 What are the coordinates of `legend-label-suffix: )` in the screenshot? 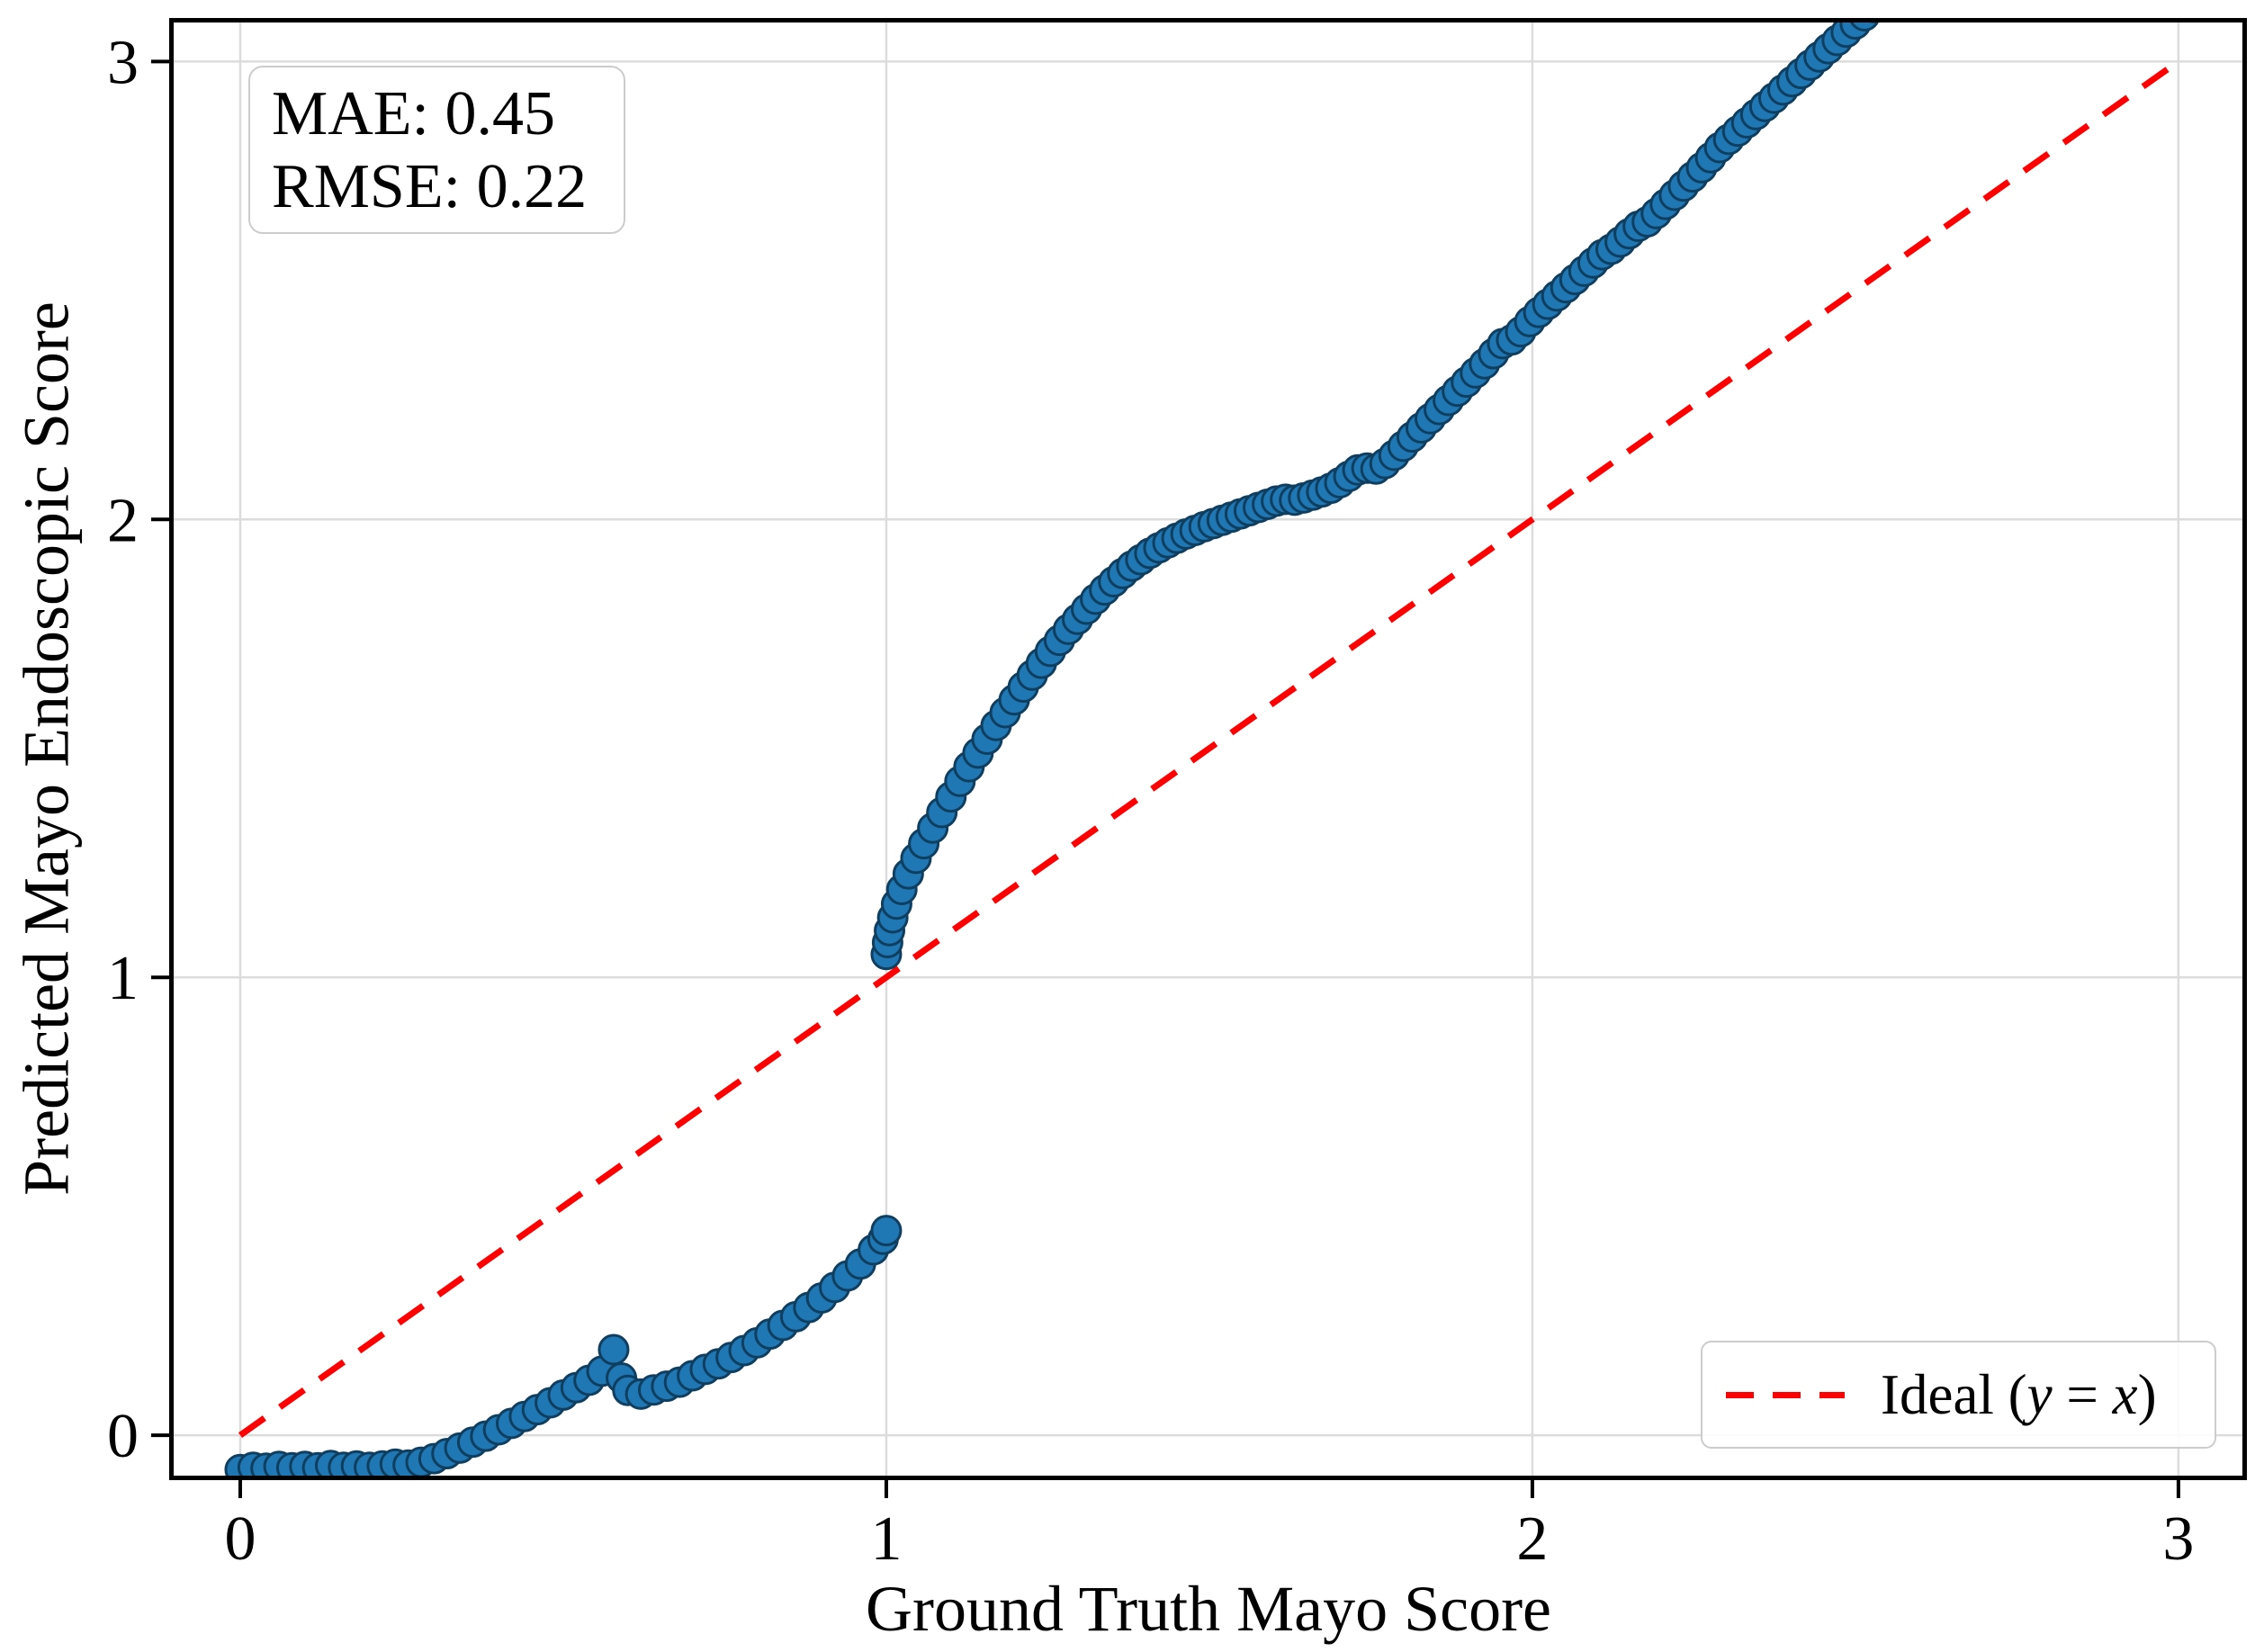 It's located at (2147, 1394).